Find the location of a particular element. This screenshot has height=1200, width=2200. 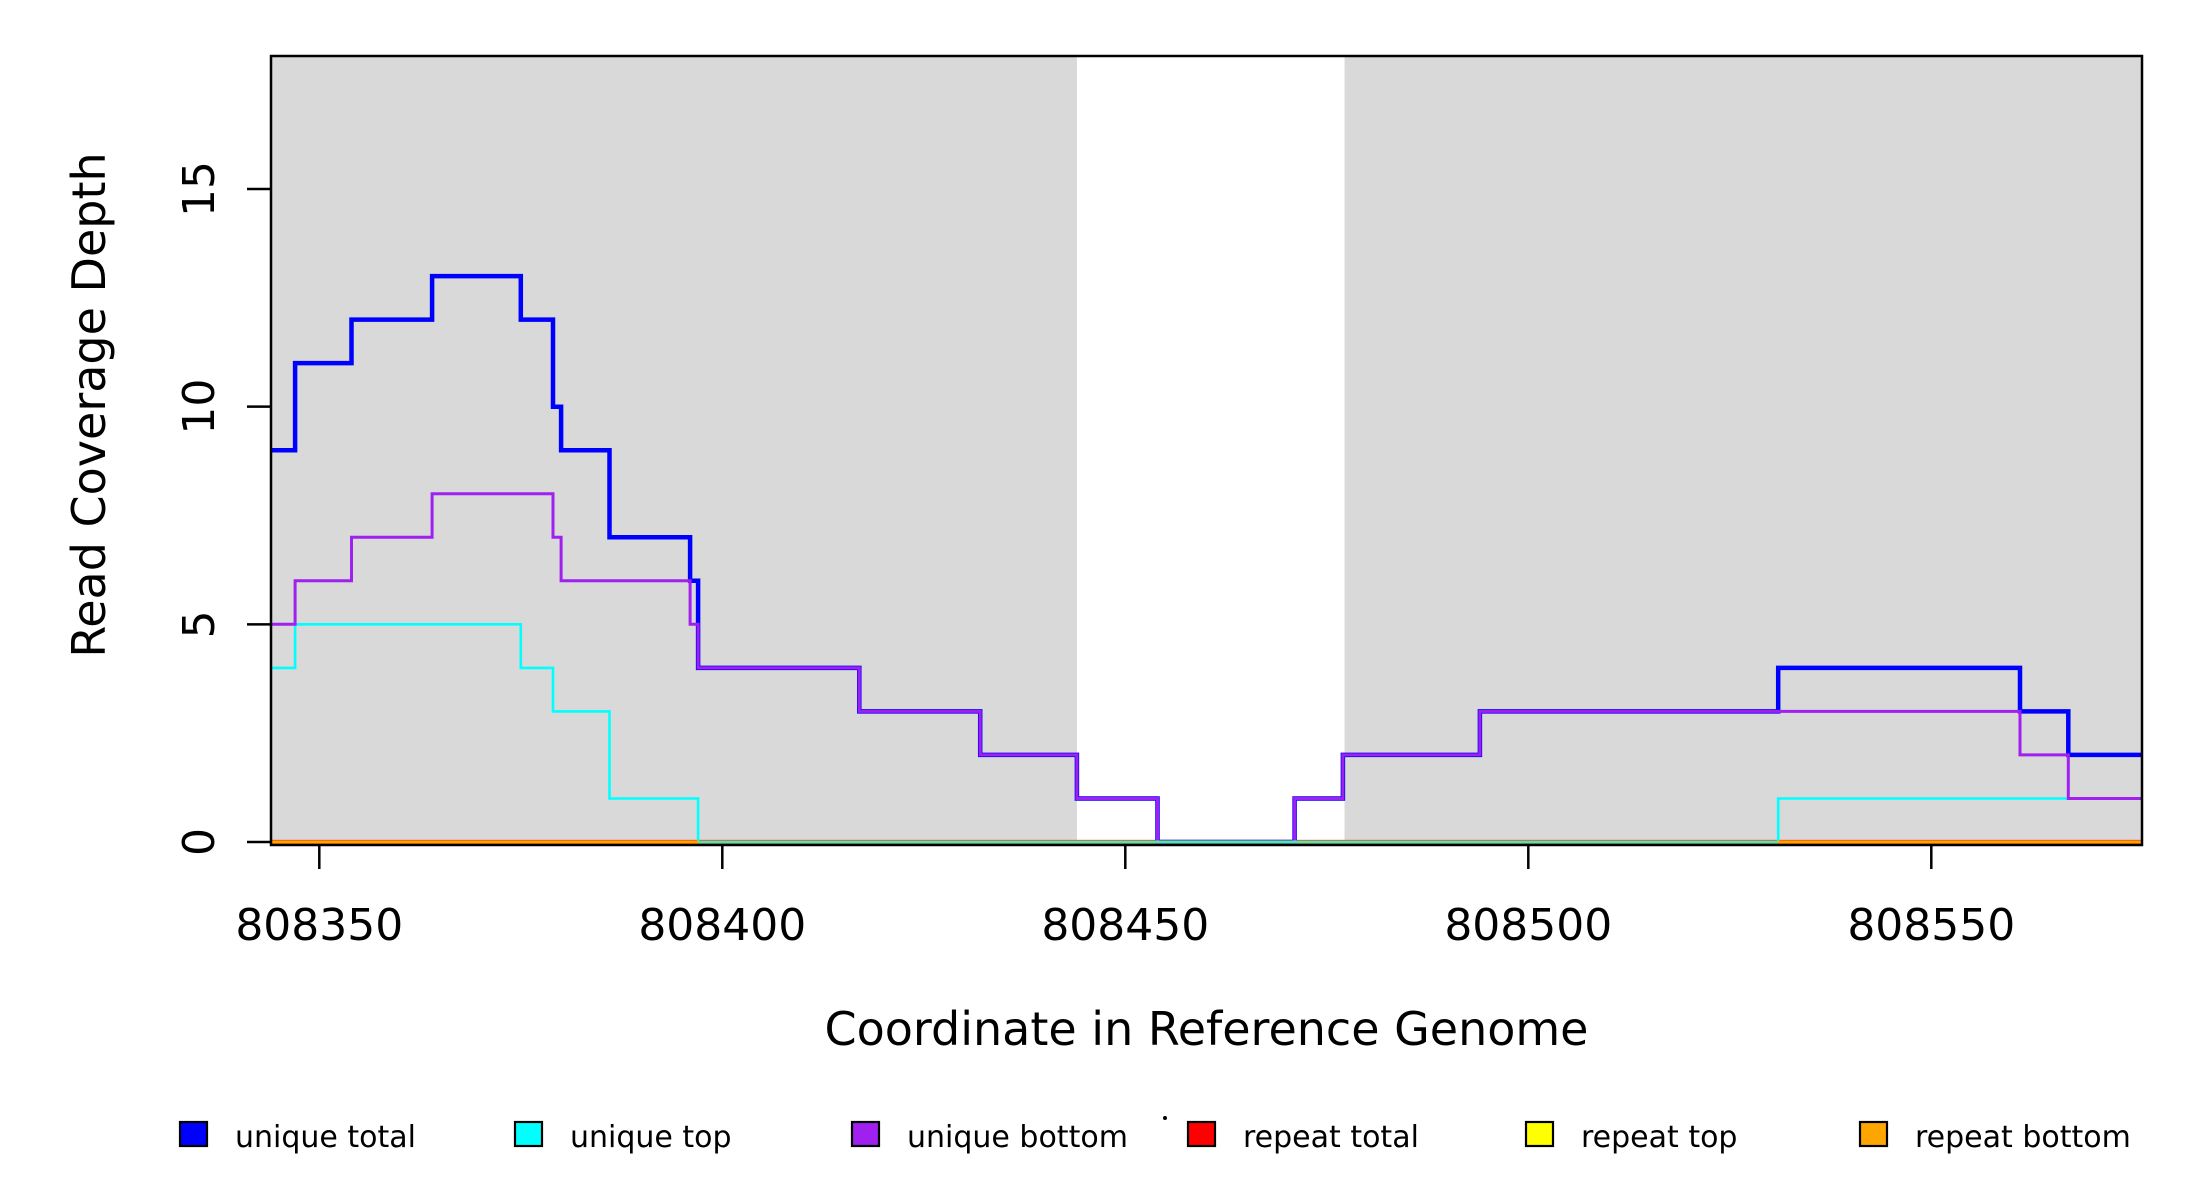

x-axis-tick-label: 808400 is located at coordinates (722, 925).